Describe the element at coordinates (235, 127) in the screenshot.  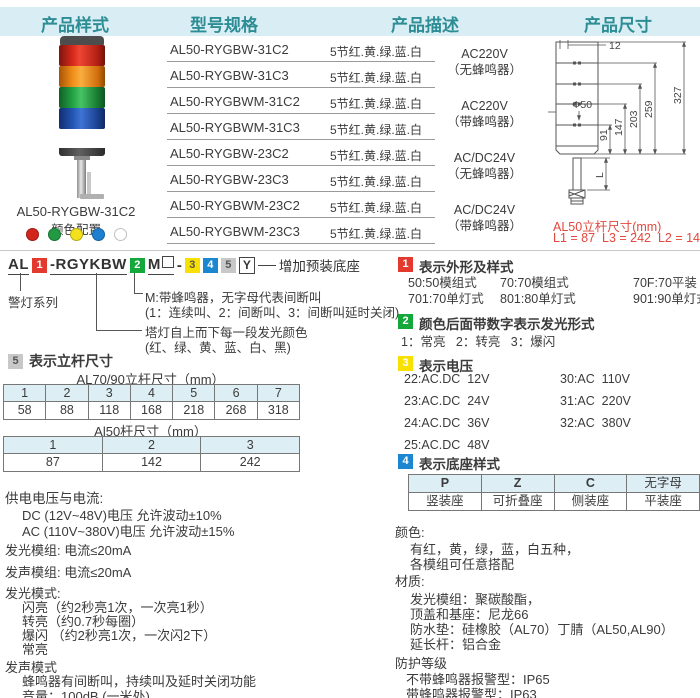
I see `model-number: AL50-RYGBWM-31C3` at that location.